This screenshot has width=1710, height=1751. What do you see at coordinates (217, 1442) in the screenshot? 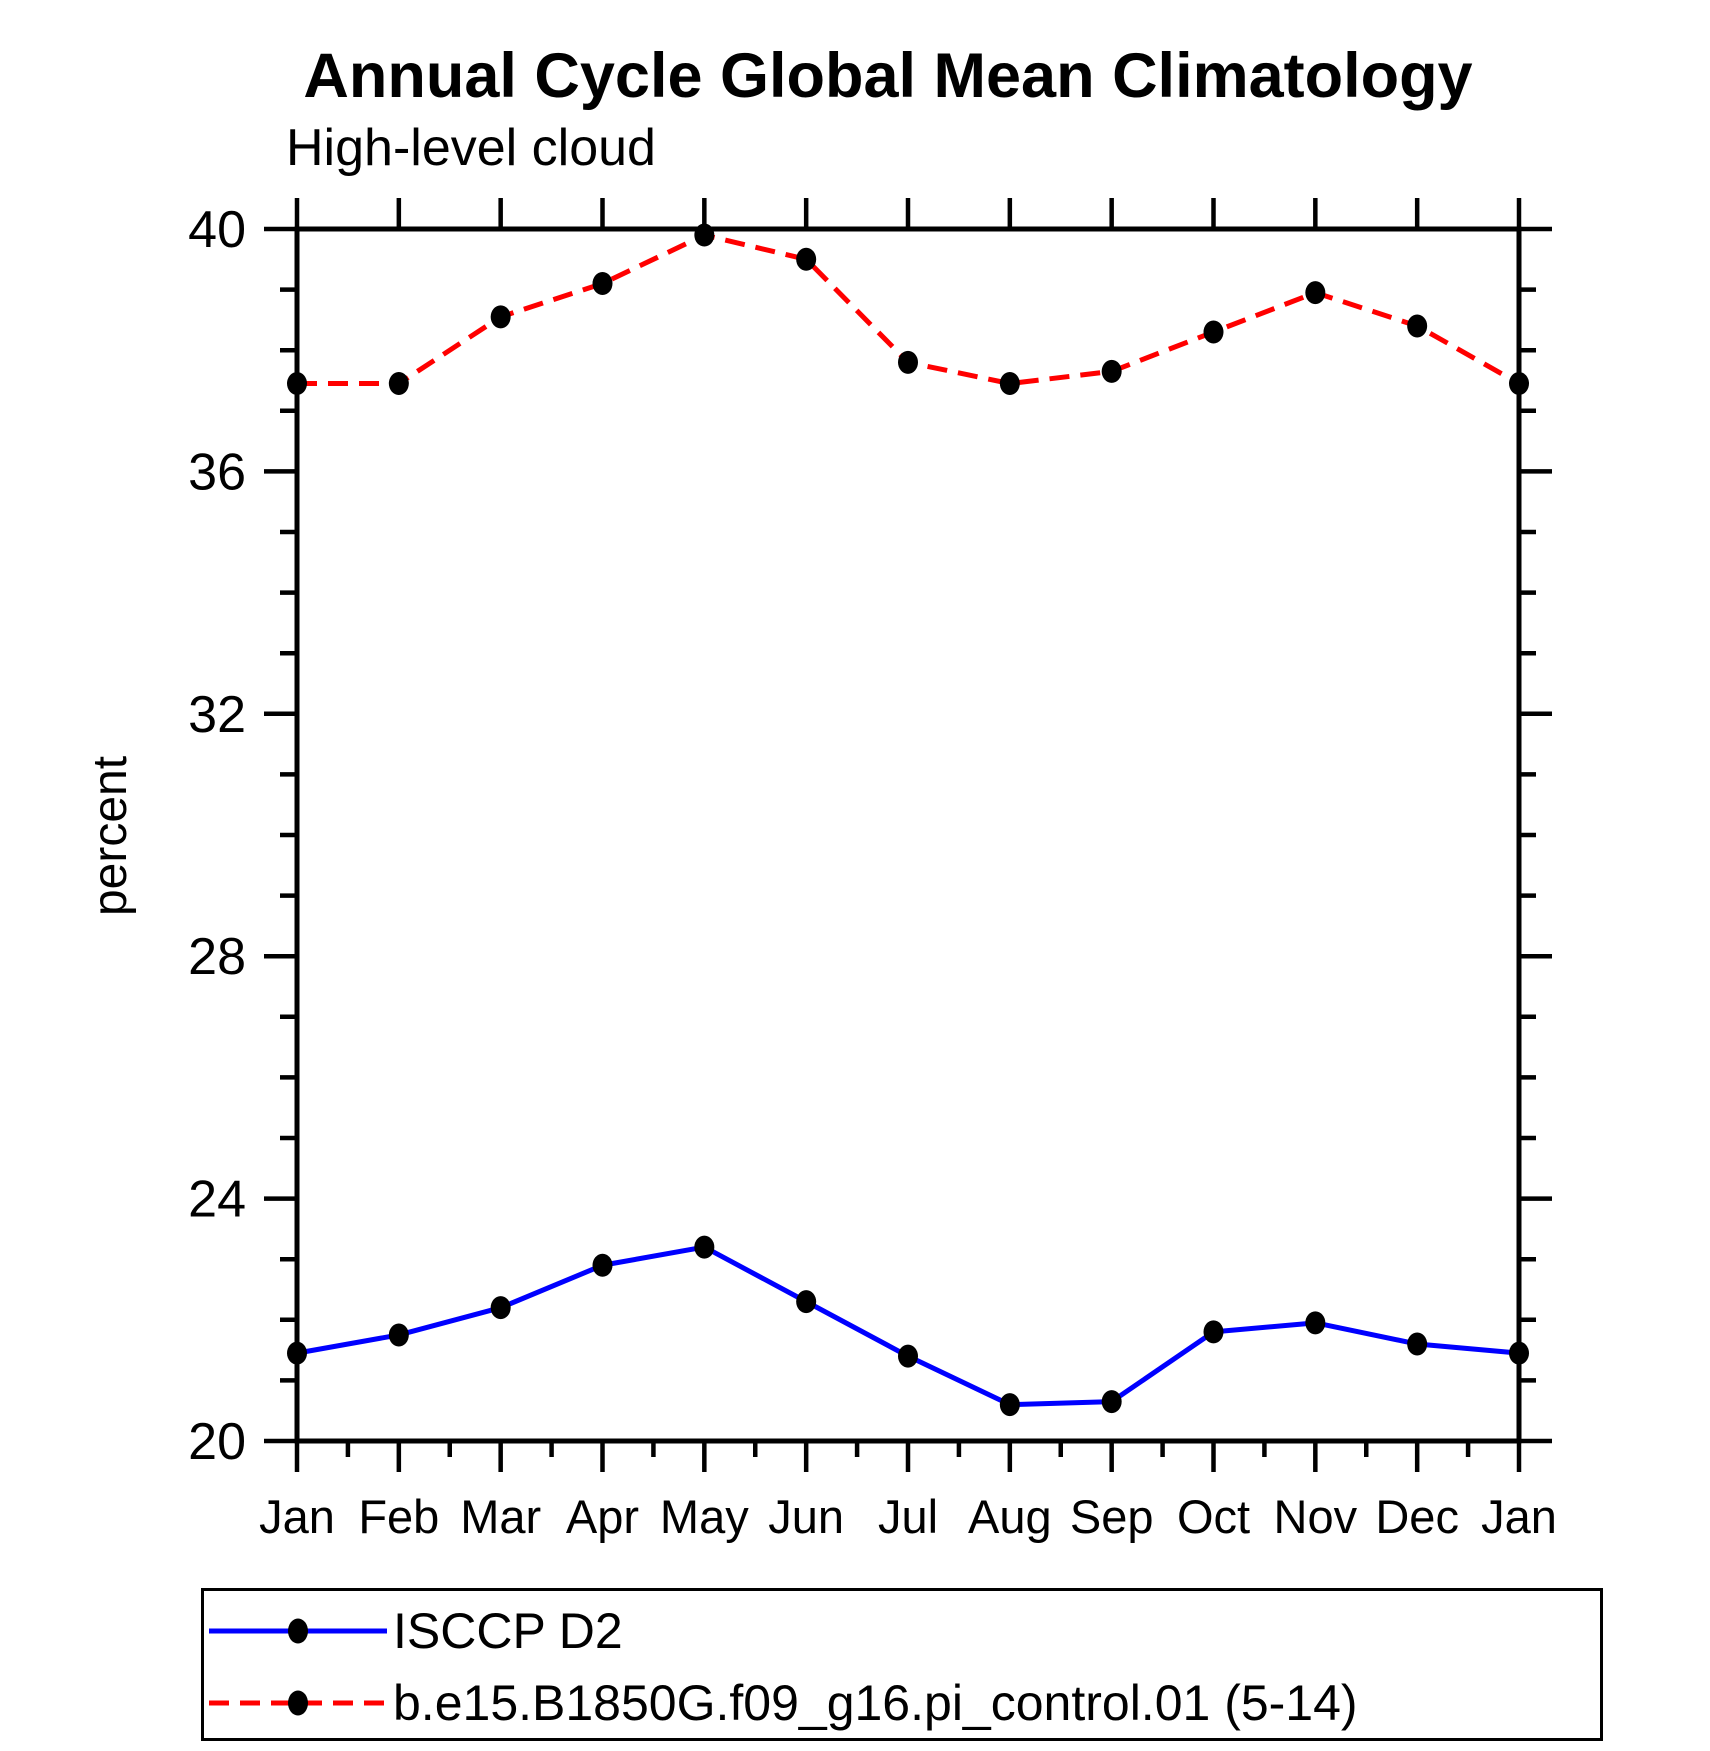
I see `y-tick-label: 20` at bounding box center [217, 1442].